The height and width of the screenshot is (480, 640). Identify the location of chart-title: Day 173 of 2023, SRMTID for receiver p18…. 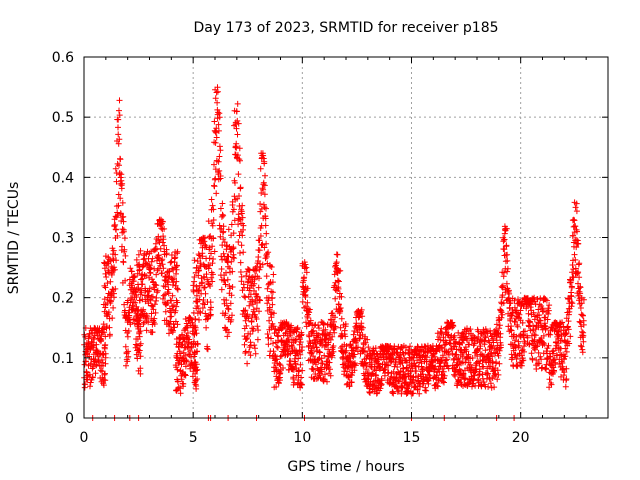
(345, 28).